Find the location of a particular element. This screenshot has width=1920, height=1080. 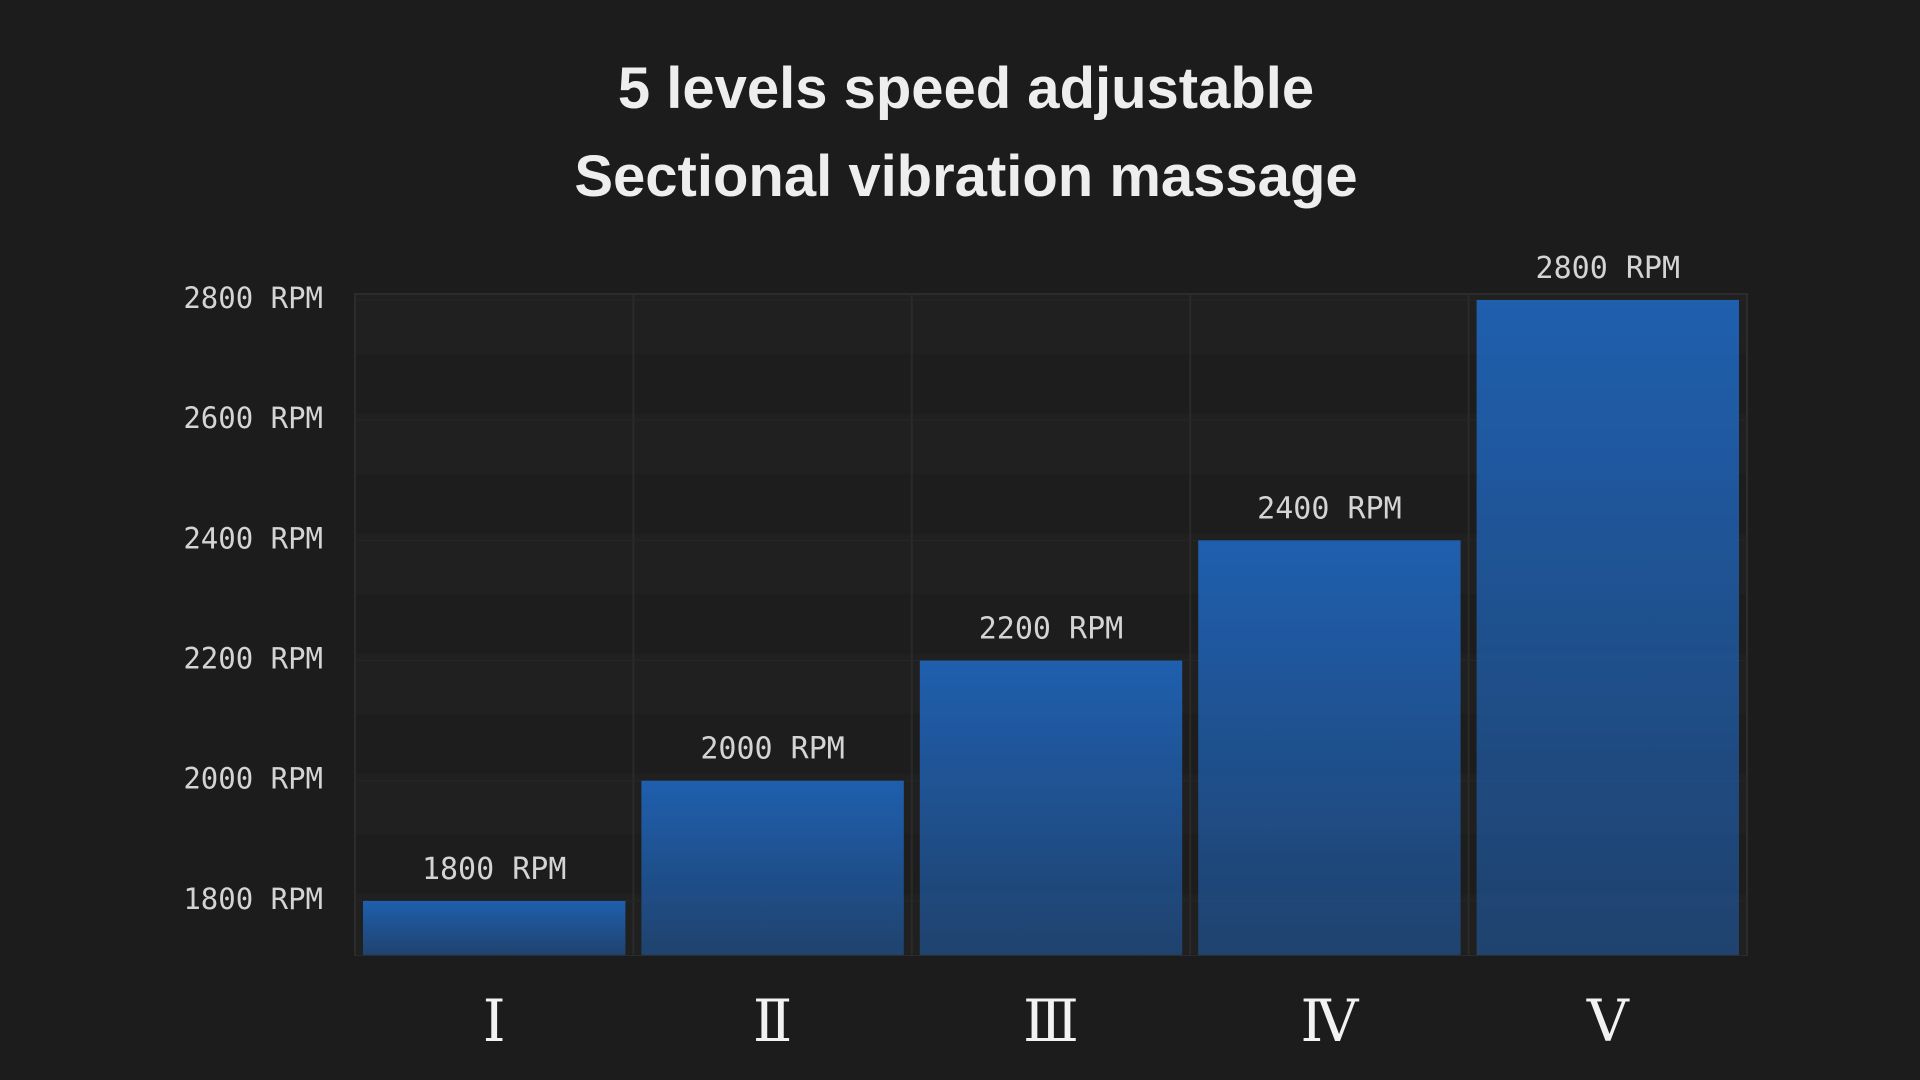

y-tick-label: 1800 RPM is located at coordinates (253, 899).